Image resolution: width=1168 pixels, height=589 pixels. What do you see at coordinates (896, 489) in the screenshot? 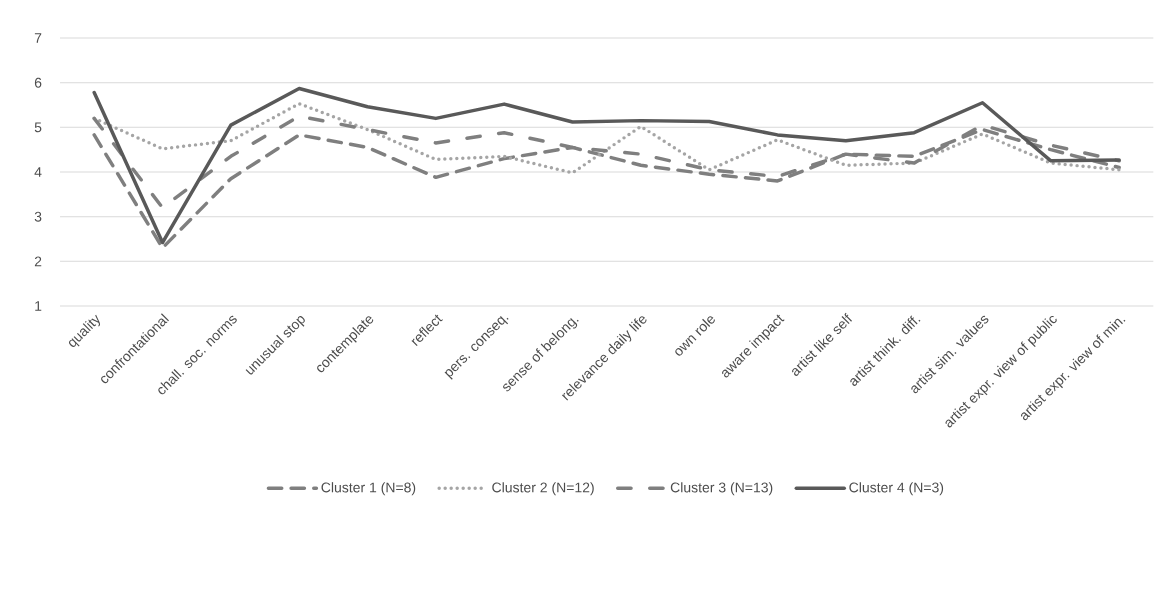
I see `legend-label: Cluster 4 (N=3)` at bounding box center [896, 489].